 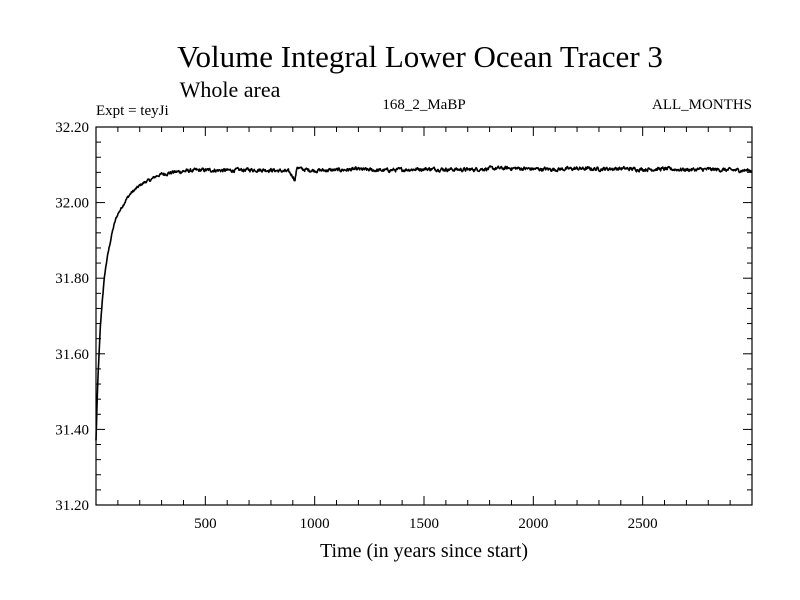 What do you see at coordinates (230, 89) in the screenshot?
I see `chart-subtitle: Whole area` at bounding box center [230, 89].